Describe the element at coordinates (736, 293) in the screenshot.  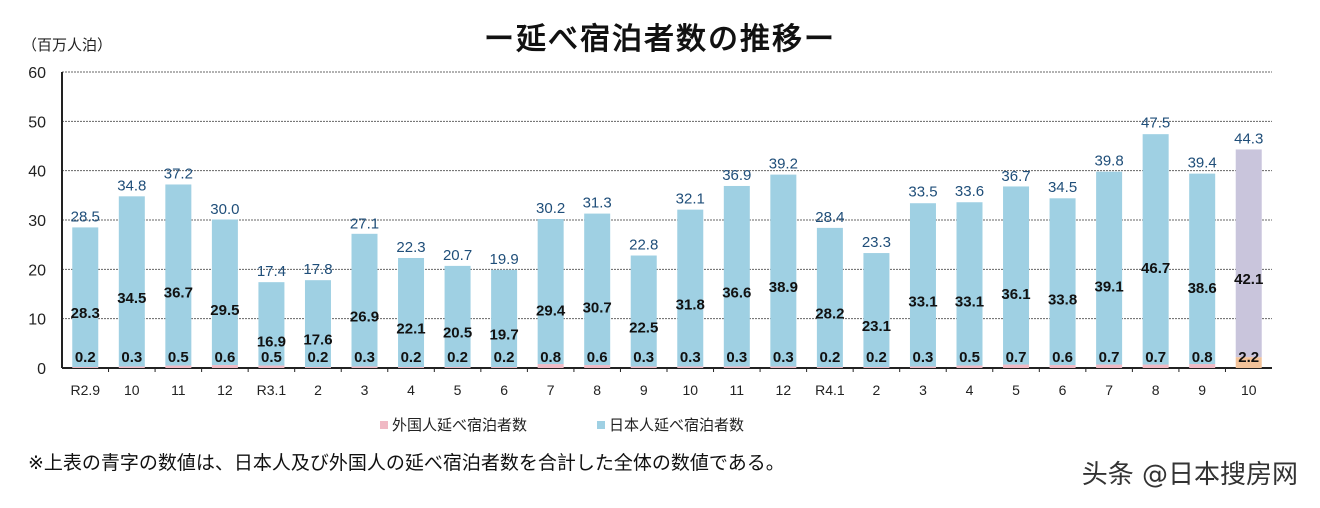
I see `japanese-value-label: 36.6` at that location.